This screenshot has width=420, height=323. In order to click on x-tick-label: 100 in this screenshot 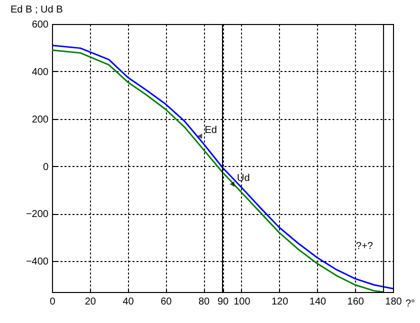, I will do `click(242, 302)`.